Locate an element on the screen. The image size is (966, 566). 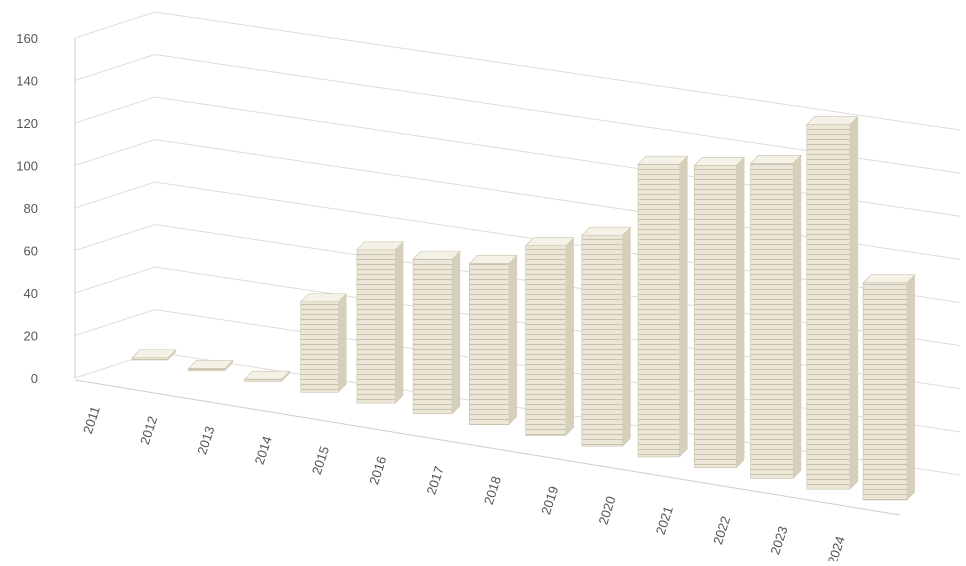
x-tick-label: 2014 is located at coordinates (263, 450).